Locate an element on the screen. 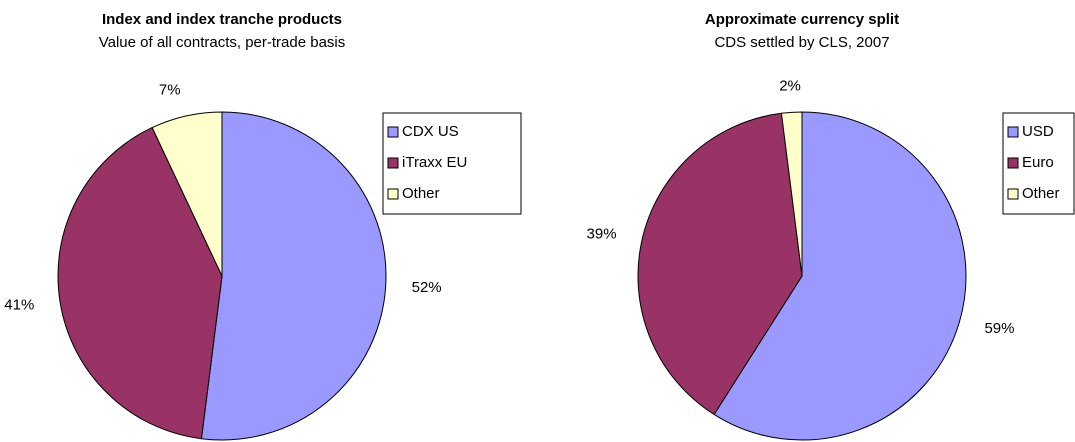 The image size is (1075, 442). legend-label: CDX US is located at coordinates (430, 131).